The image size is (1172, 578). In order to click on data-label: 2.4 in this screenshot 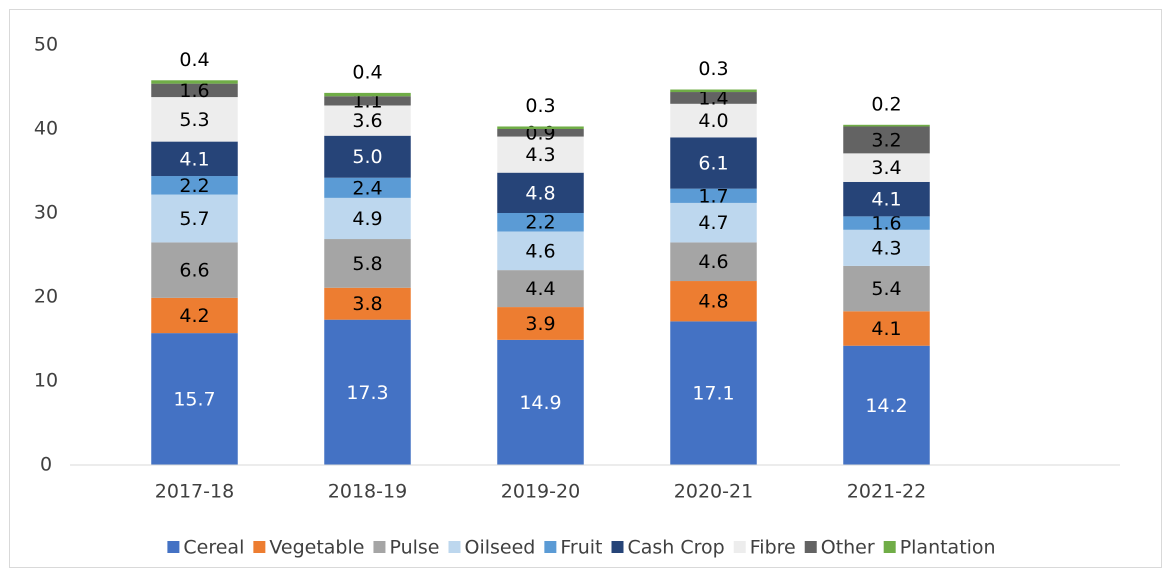, I will do `click(367, 188)`.